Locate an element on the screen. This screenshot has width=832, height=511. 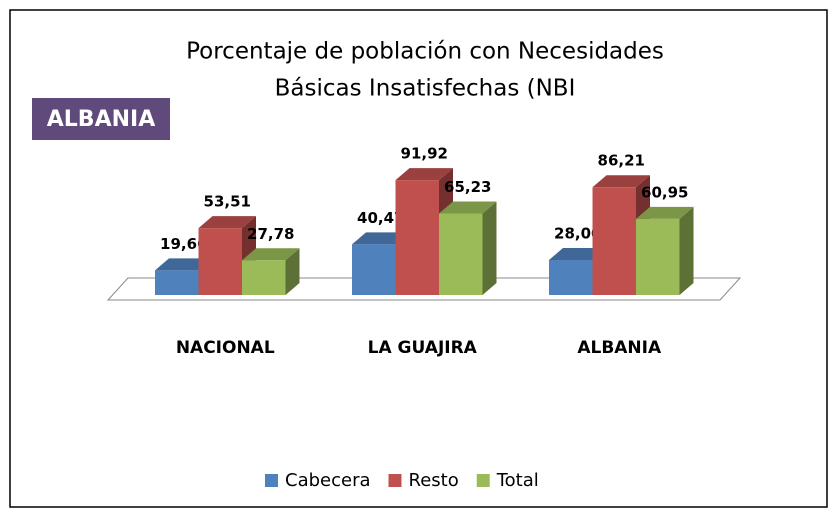
x-tick-label: LA GUAJIRA is located at coordinates (423, 348).